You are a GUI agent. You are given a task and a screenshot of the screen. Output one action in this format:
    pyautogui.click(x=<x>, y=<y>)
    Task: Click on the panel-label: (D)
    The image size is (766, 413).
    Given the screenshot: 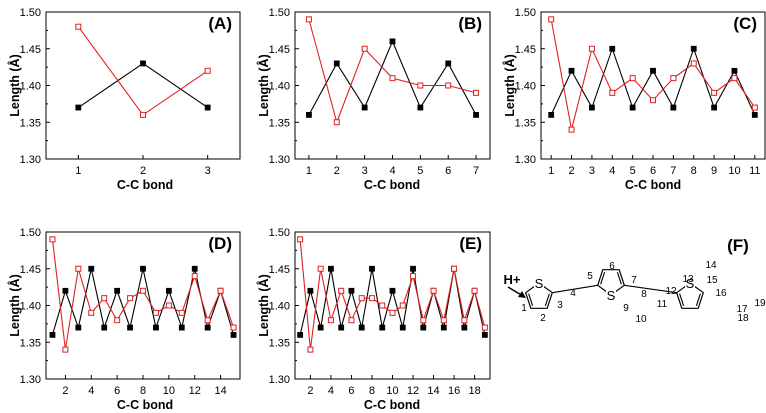 What is the action you would take?
    pyautogui.click(x=220, y=243)
    